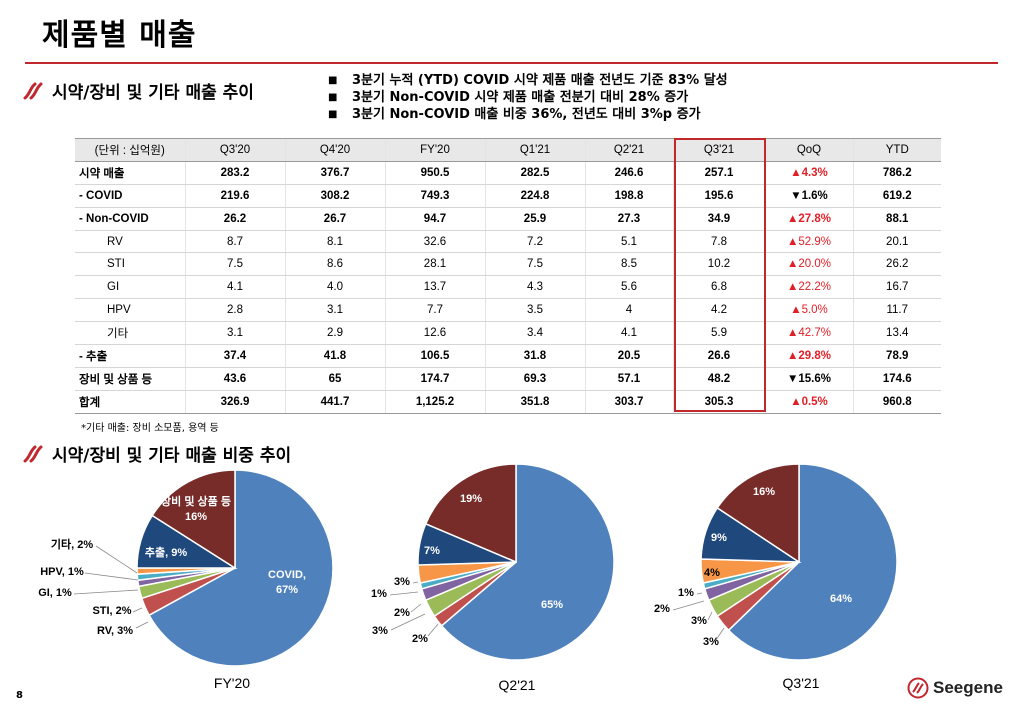  Describe the element at coordinates (896, 173) in the screenshot. I see `ytd-cell: 786.2` at that location.